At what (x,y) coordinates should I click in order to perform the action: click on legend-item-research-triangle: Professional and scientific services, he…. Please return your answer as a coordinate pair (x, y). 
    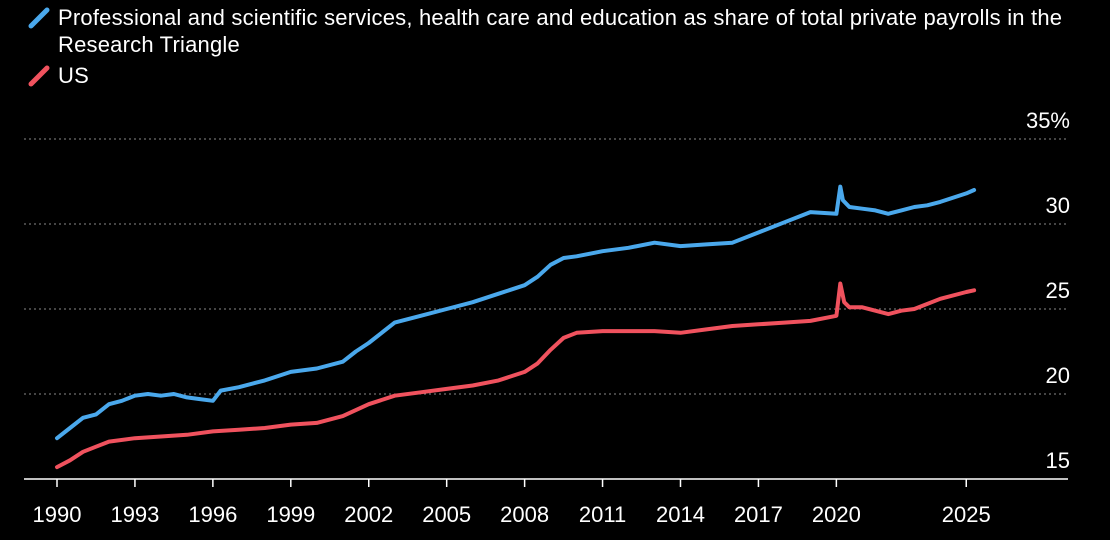
    Looking at the image, I should click on (556, 31).